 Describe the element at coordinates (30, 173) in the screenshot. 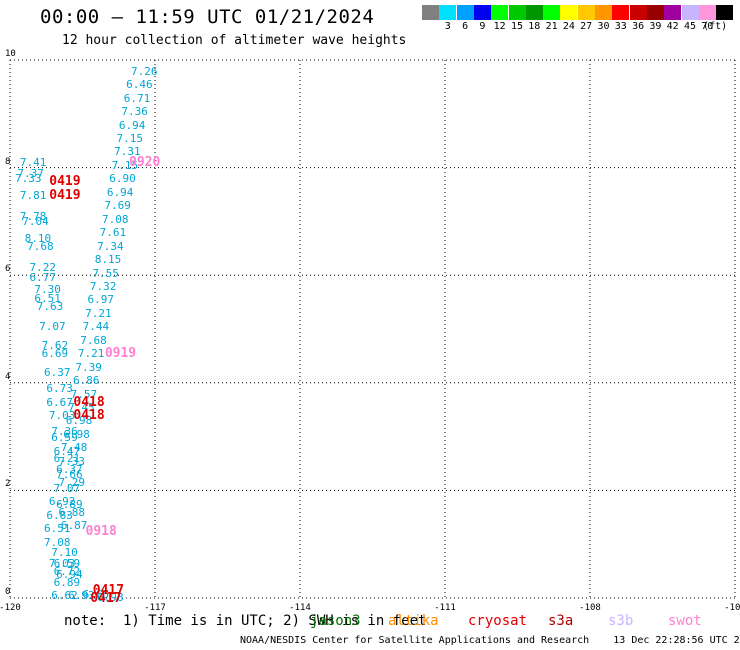

I see `wave-height-value: 7.37` at that location.